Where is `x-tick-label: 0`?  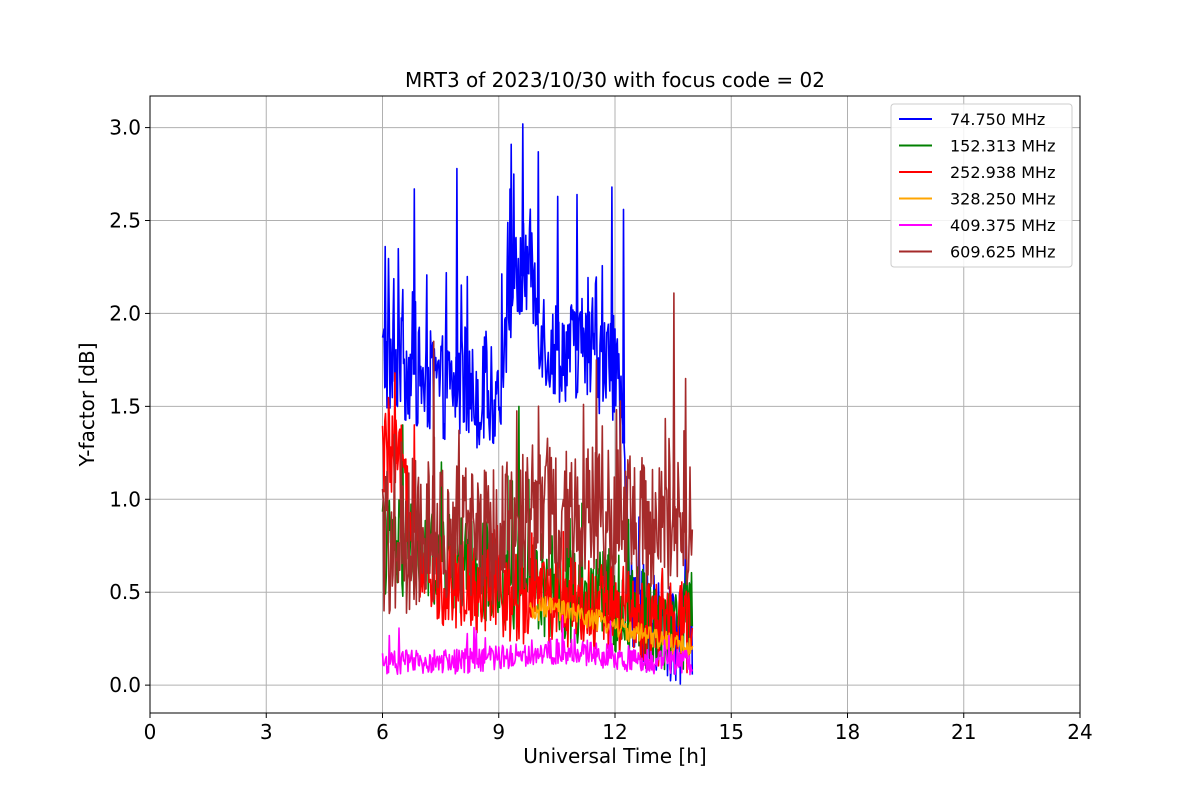
x-tick-label: 0 is located at coordinates (150, 732).